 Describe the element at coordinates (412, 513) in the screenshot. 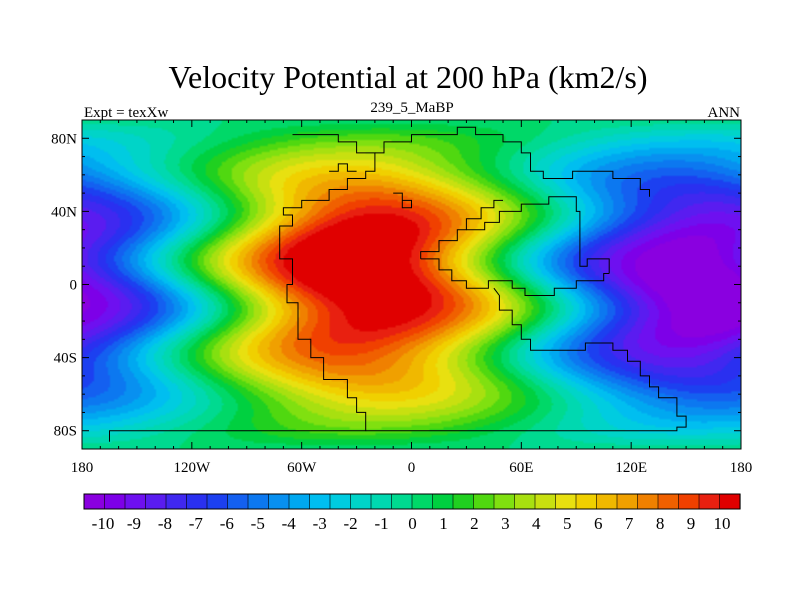

I see `colorbar: -10 -9 -8 -7 -6 -5 -4 -3 -2 -1 0 1 2 3 4 5 6 7 8 9 10` at that location.